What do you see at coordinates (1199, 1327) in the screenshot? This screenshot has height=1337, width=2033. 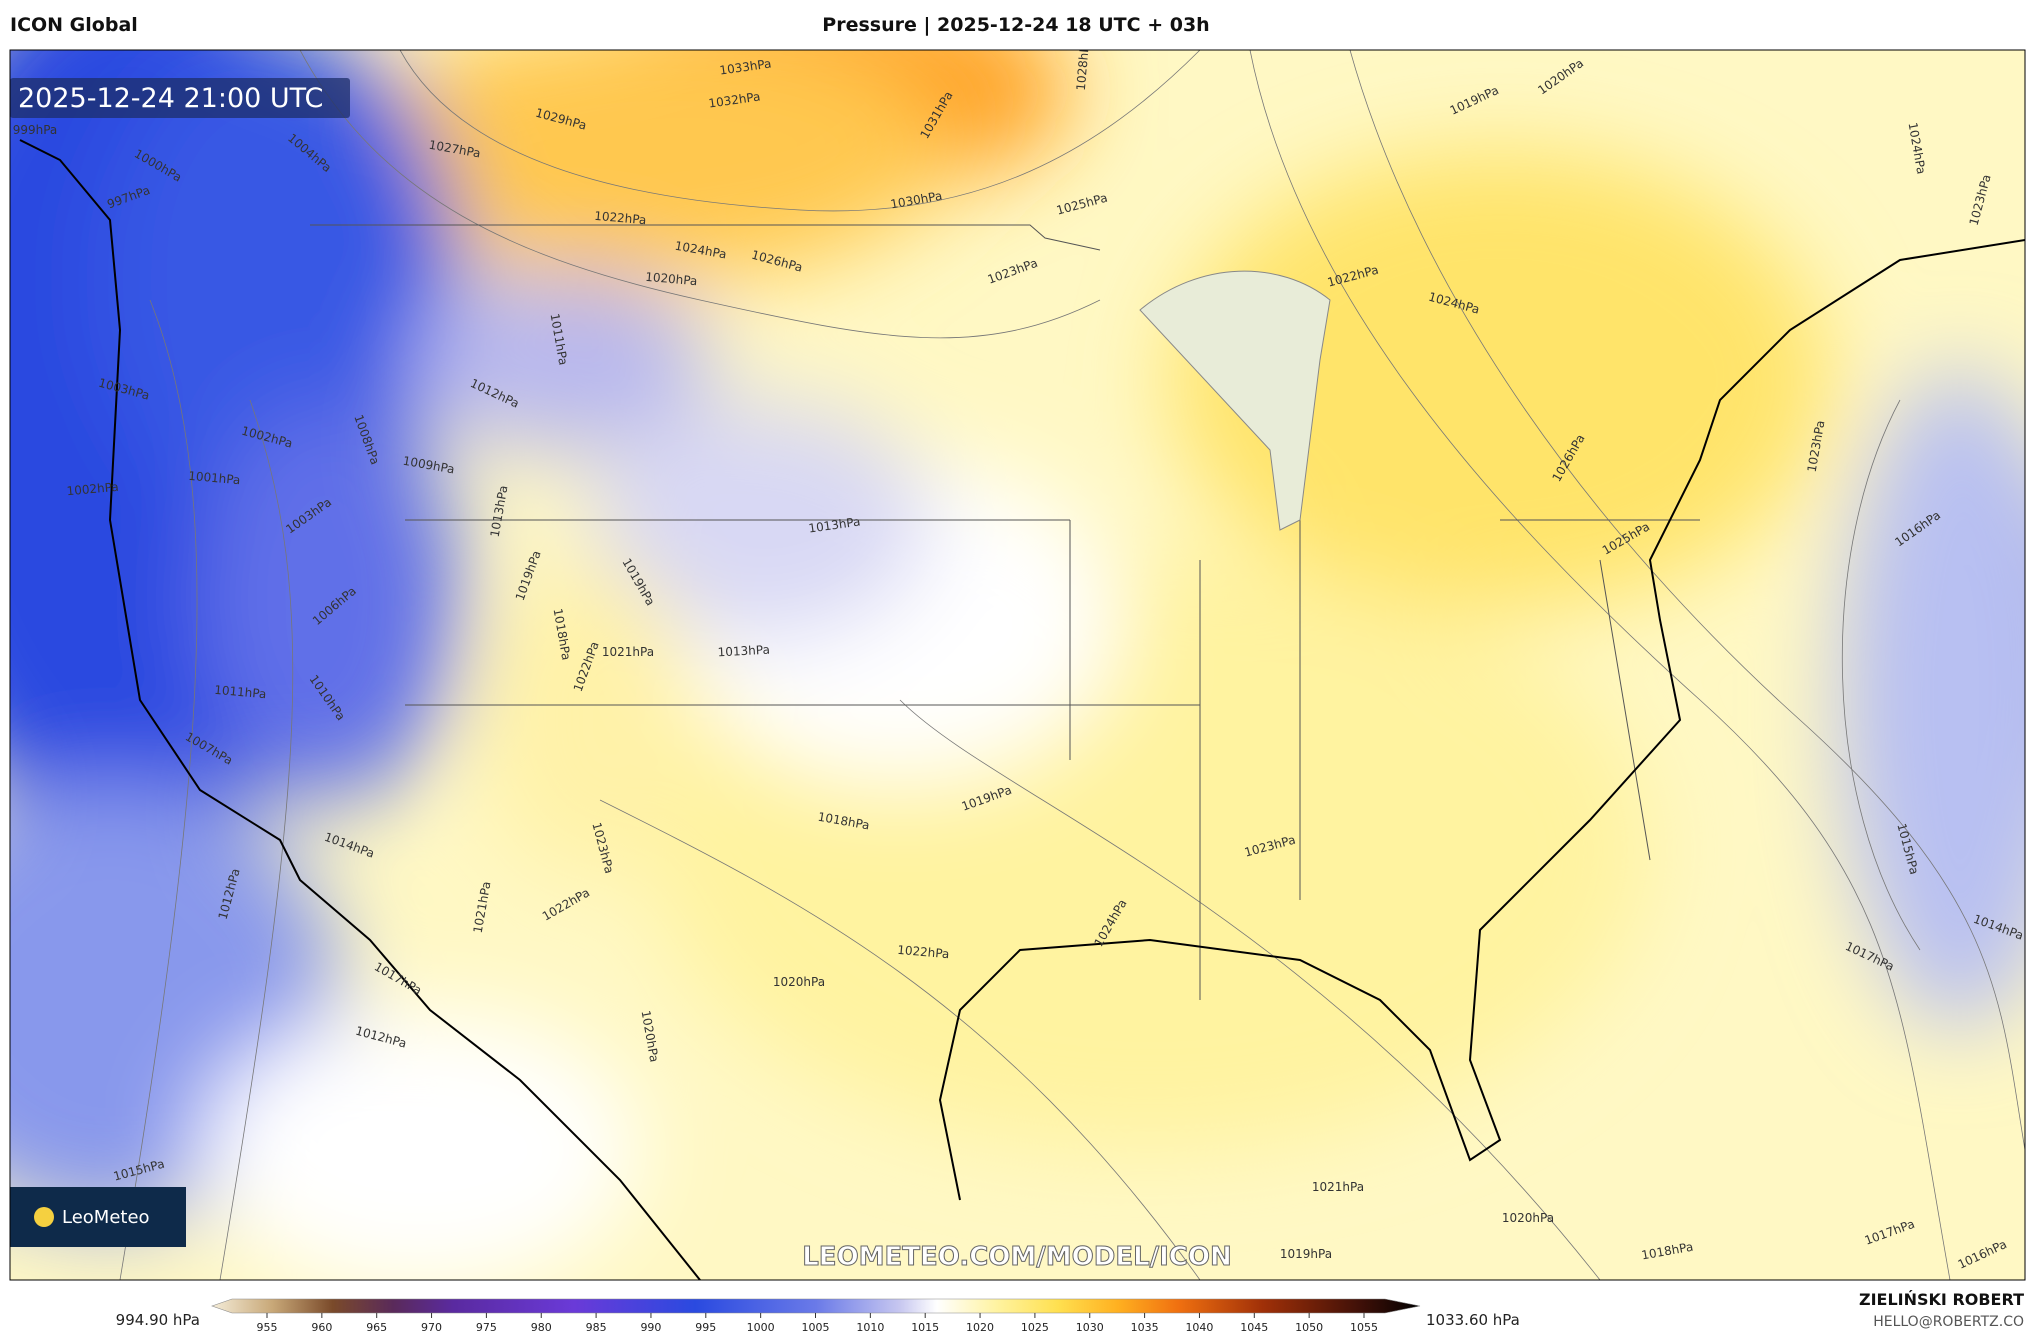 I see `colorbar-tick-label: 1040` at bounding box center [1199, 1327].